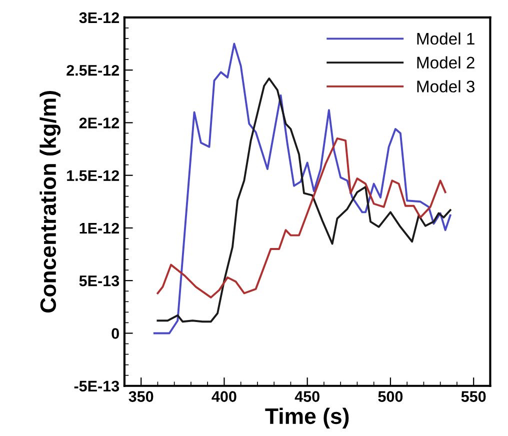  What do you see at coordinates (445, 86) in the screenshot?
I see `legend-label: Model 3` at bounding box center [445, 86].